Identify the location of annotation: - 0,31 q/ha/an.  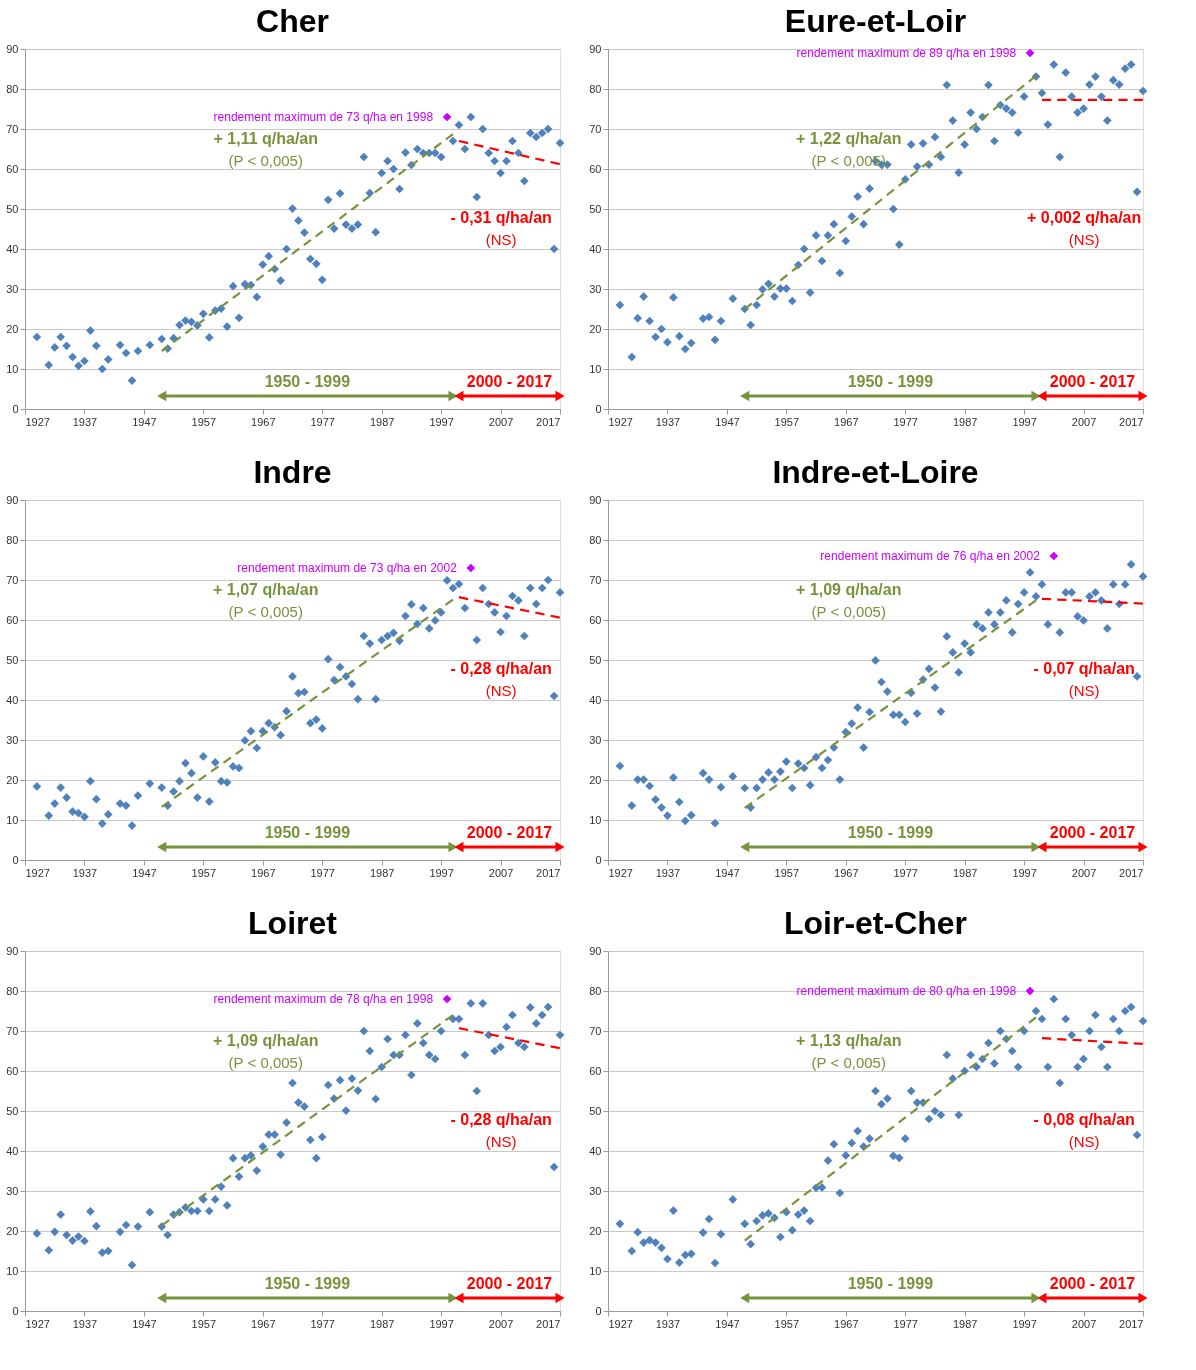
(501, 218).